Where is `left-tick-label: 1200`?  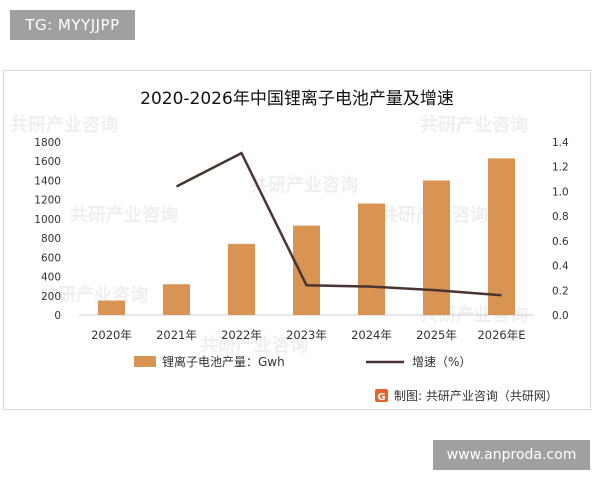 left-tick-label: 1200 is located at coordinates (47, 201).